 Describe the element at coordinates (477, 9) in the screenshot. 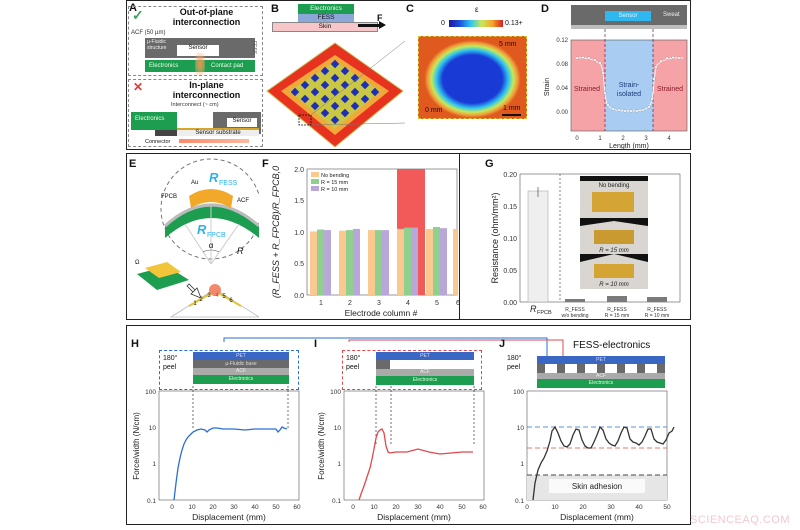

I see `colorbar-symbol: ε` at that location.